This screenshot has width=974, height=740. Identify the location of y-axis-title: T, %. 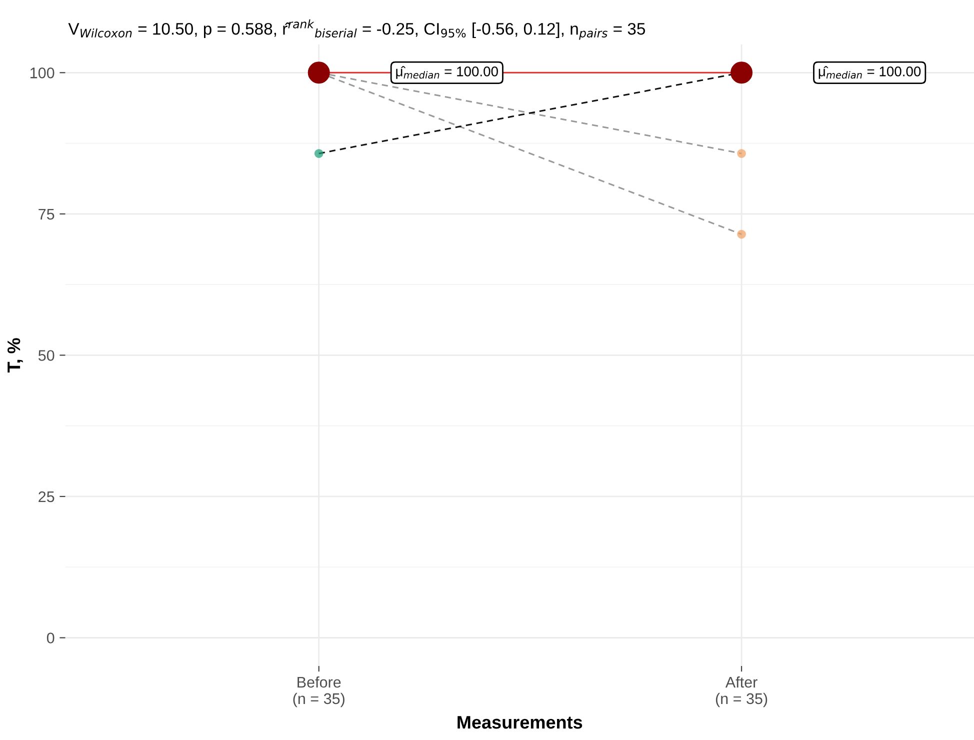
(15, 355).